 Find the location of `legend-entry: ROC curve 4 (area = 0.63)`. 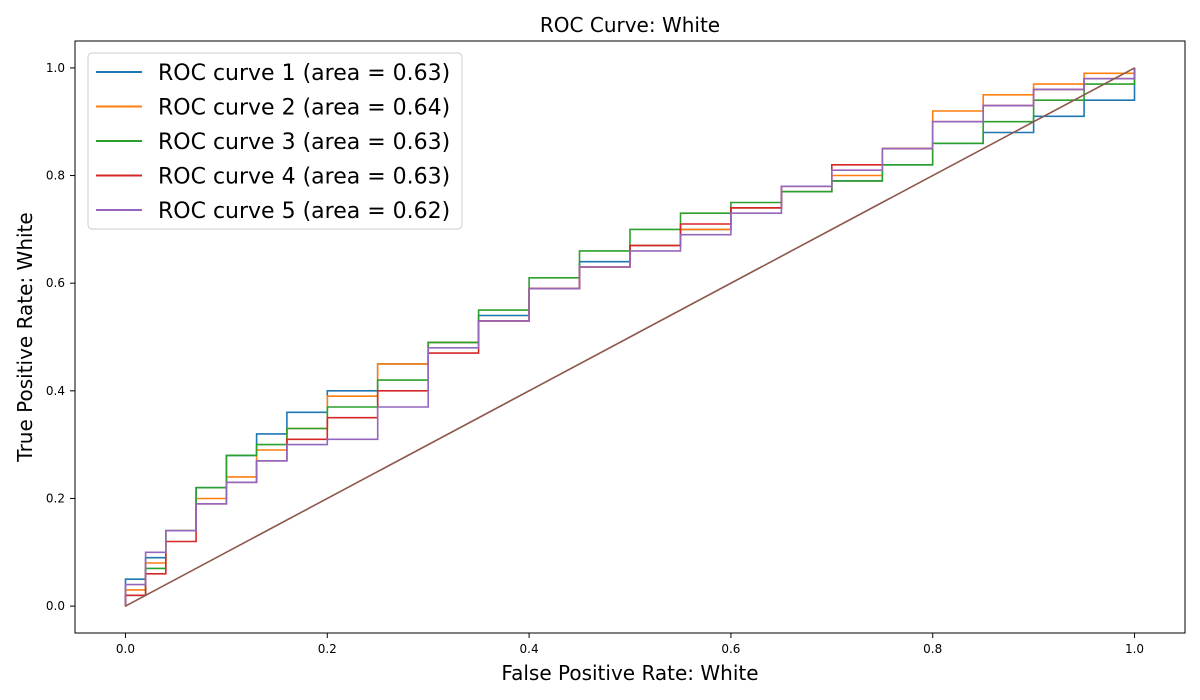

legend-entry: ROC curve 4 (area = 0.63) is located at coordinates (304, 177).